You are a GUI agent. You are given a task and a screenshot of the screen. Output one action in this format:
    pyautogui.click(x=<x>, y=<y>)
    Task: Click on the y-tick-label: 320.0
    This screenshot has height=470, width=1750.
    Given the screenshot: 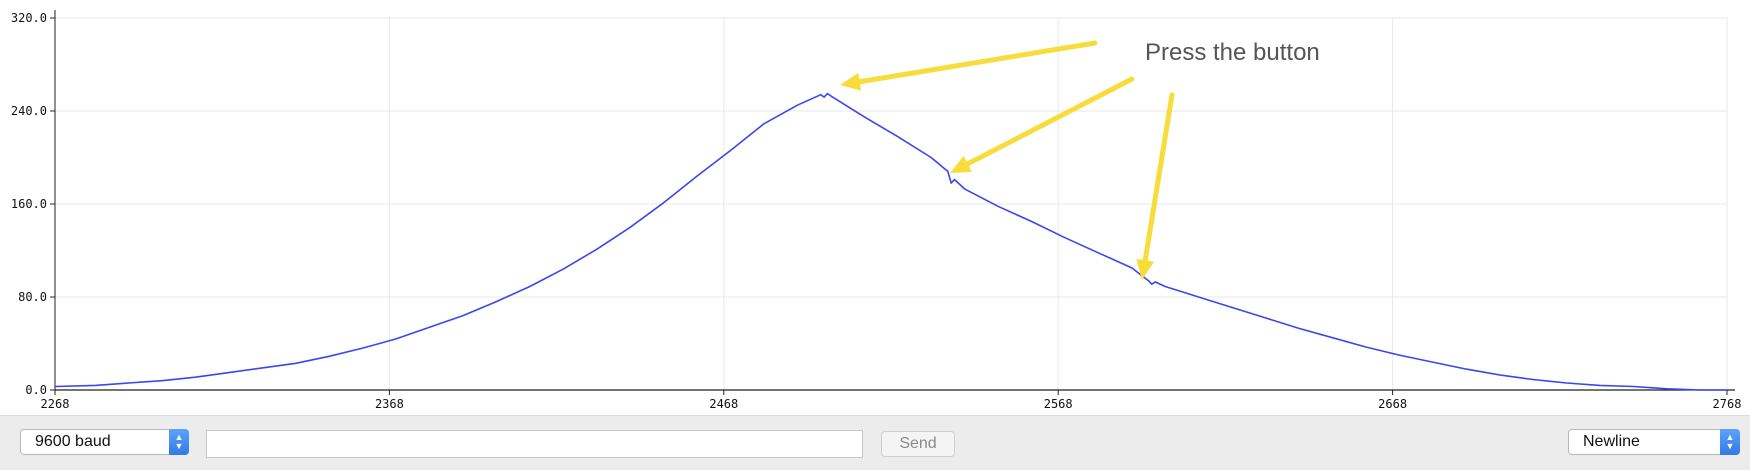 What is the action you would take?
    pyautogui.click(x=29, y=18)
    